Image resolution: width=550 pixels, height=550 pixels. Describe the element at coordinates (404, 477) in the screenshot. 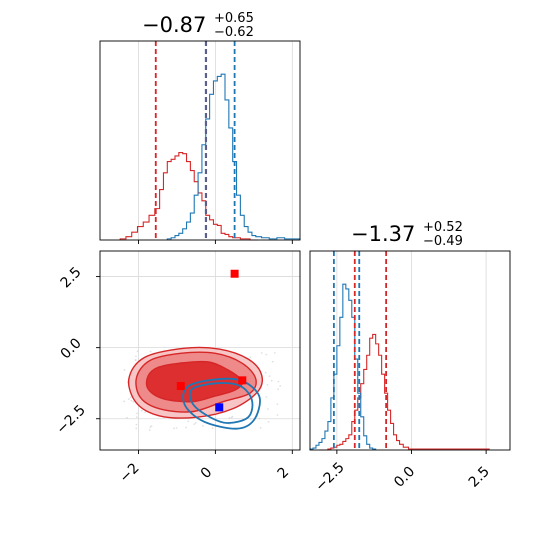

I see `x-tick-label: 0.0` at that location.